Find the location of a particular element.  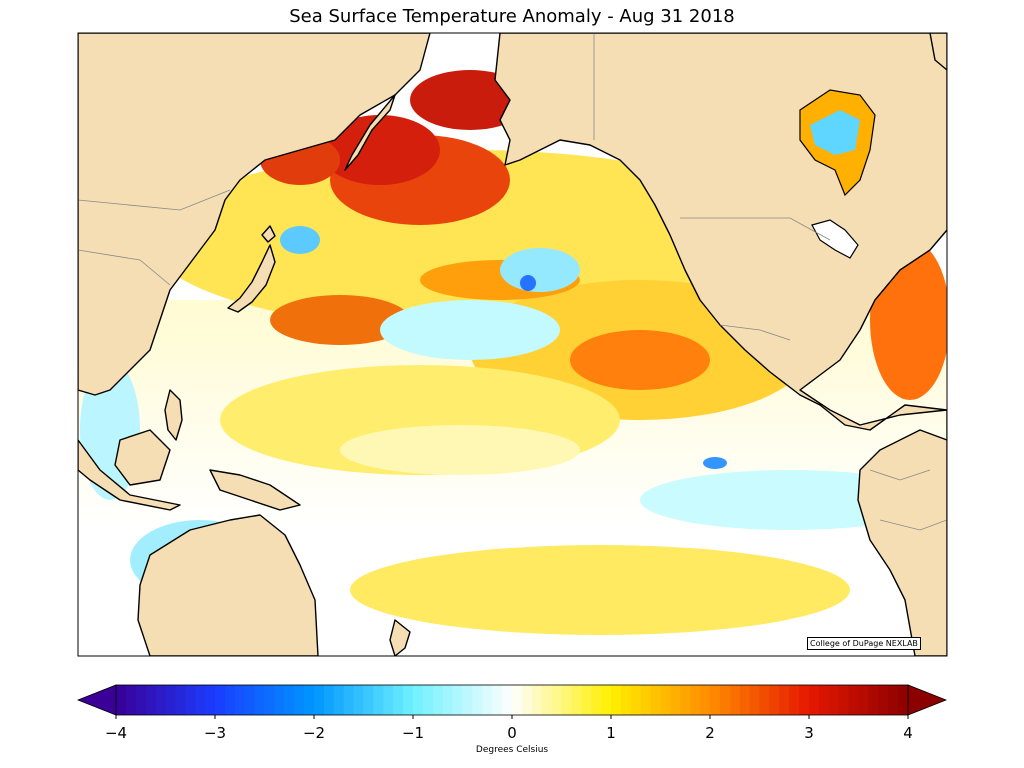

philippines is located at coordinates (173, 415).